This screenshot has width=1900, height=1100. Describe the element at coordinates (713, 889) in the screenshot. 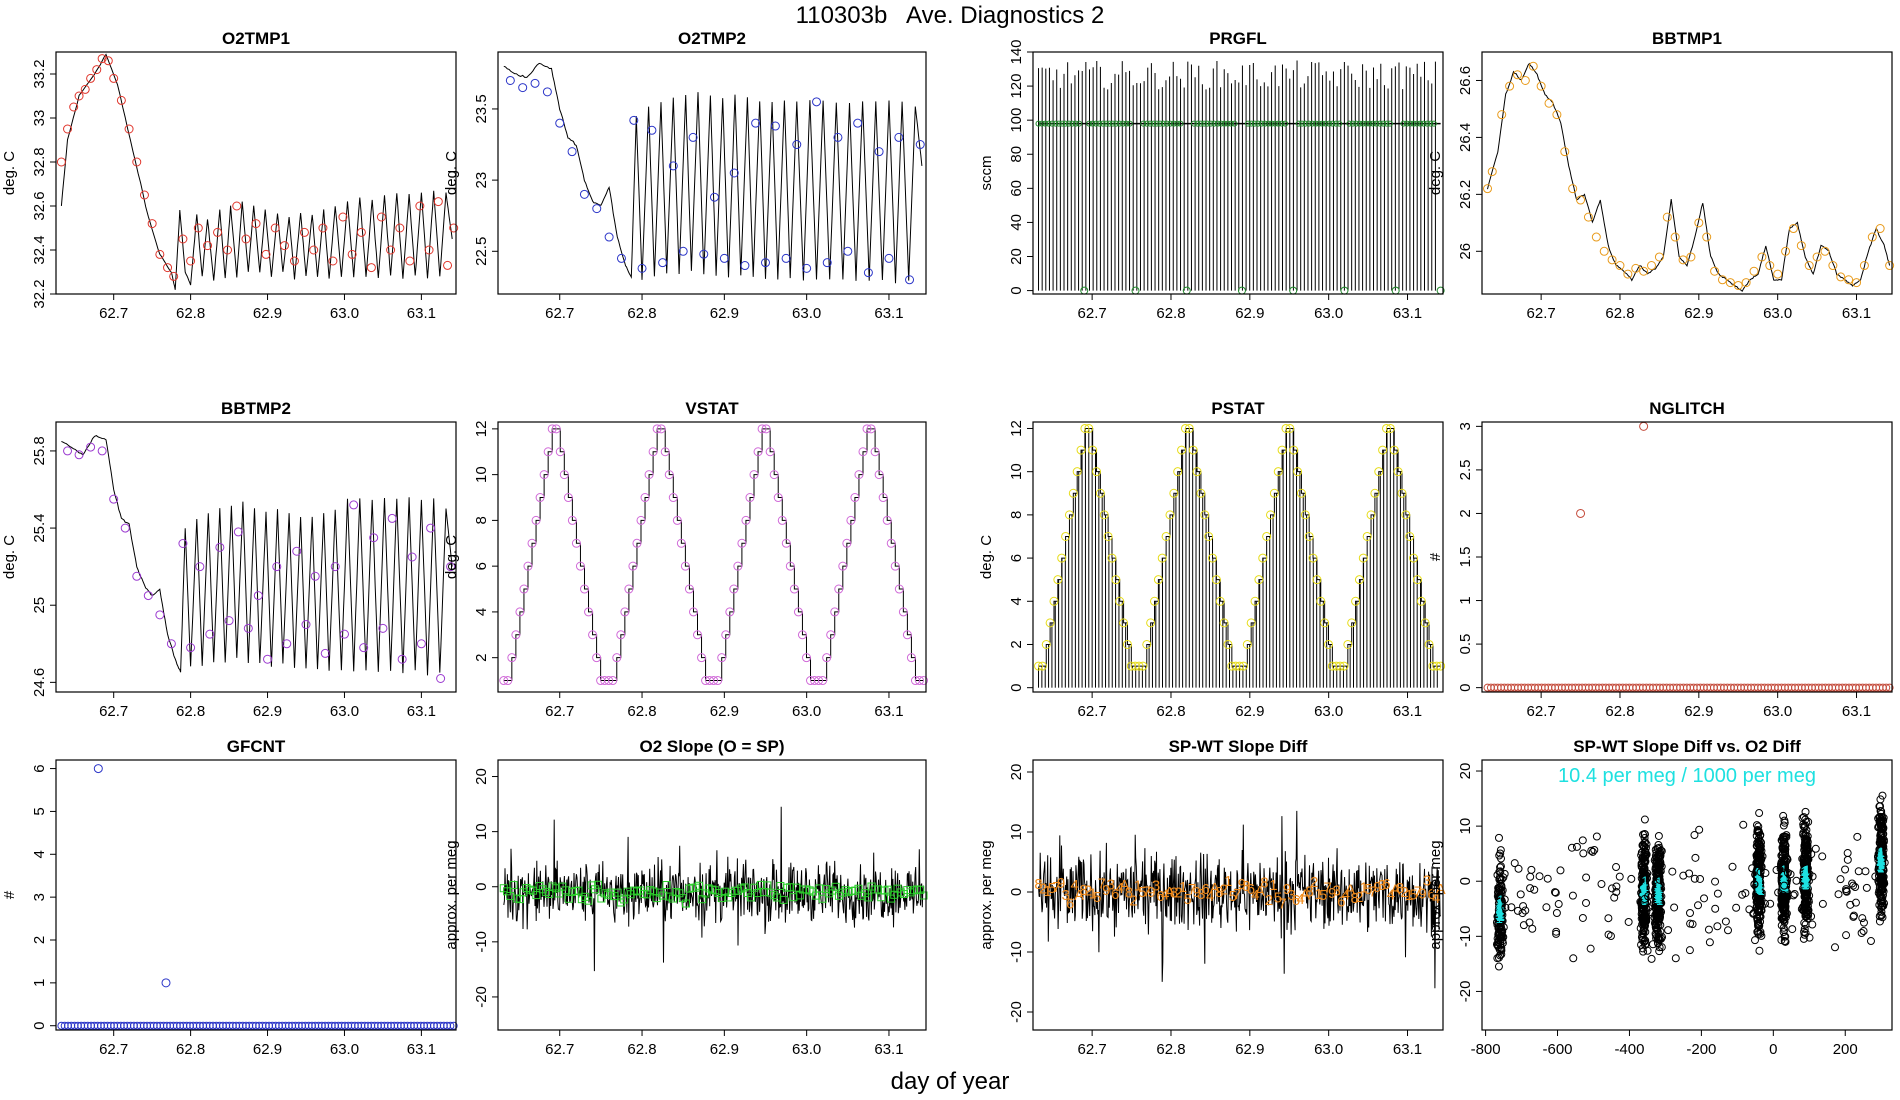

I see `series-line` at that location.